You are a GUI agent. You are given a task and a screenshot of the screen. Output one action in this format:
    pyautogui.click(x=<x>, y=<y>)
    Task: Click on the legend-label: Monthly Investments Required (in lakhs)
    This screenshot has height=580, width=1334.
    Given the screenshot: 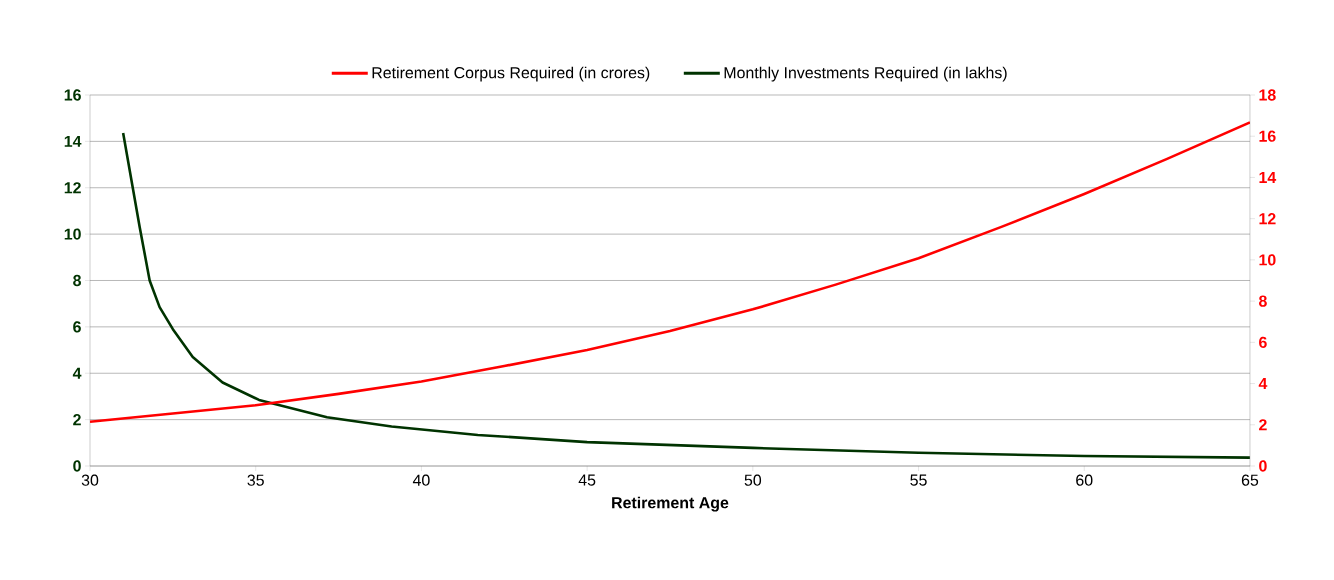 What is the action you would take?
    pyautogui.click(x=865, y=74)
    